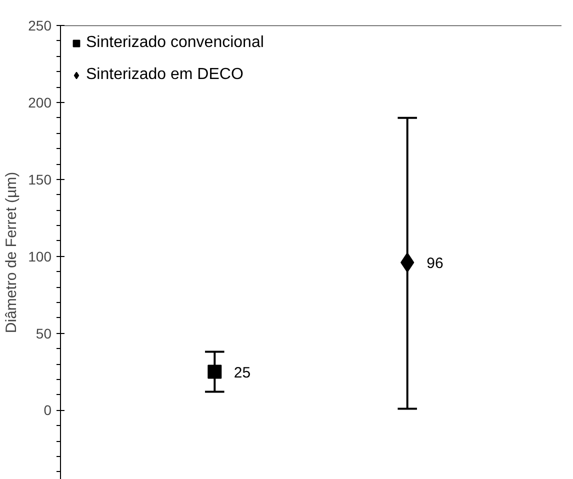 Image resolution: width=573 pixels, height=479 pixels. I want to click on y-tick-label: 200, so click(40, 102).